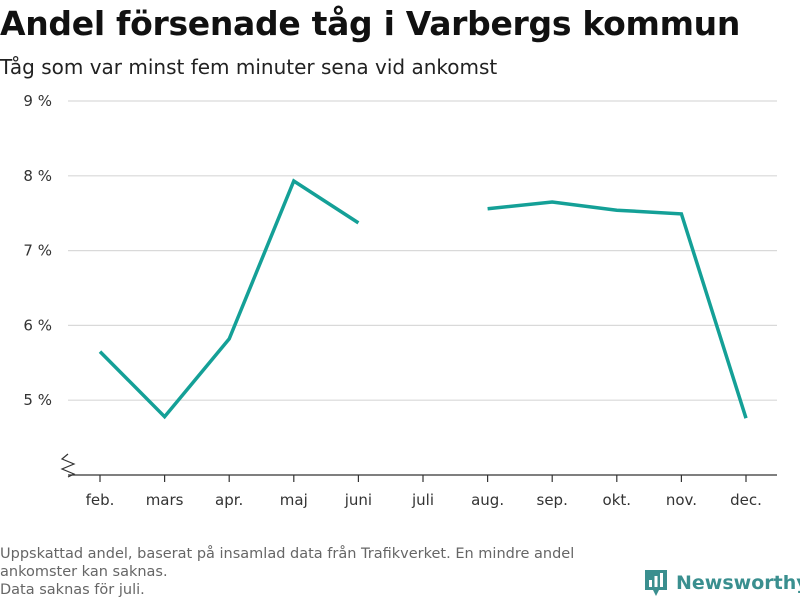 This screenshot has width=800, height=600. I want to click on y-tick-label: 5 %, so click(37, 400).